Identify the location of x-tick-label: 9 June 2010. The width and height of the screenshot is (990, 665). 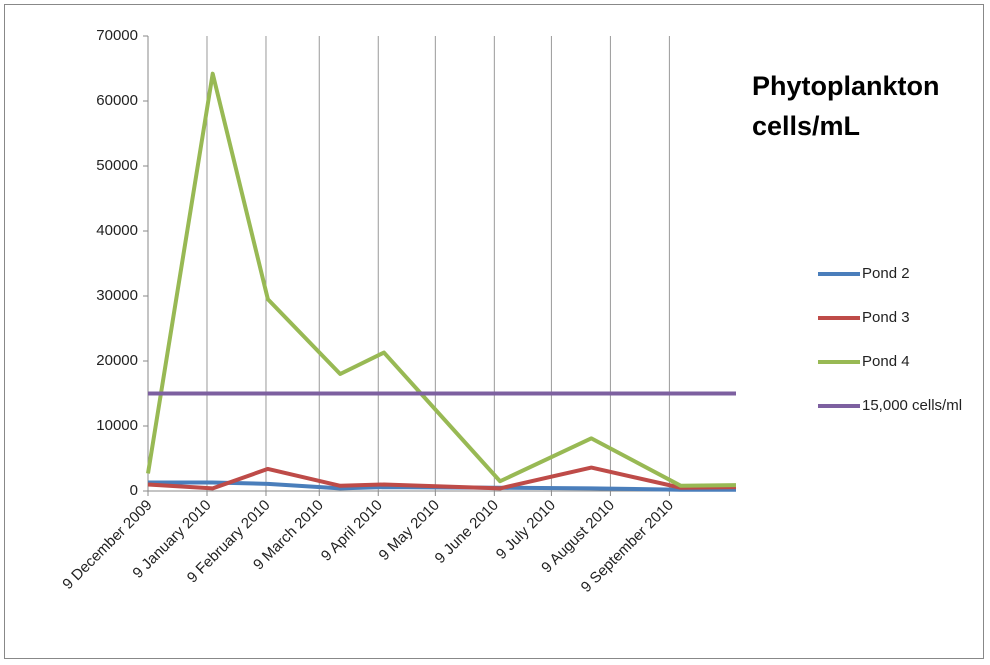
(467, 532).